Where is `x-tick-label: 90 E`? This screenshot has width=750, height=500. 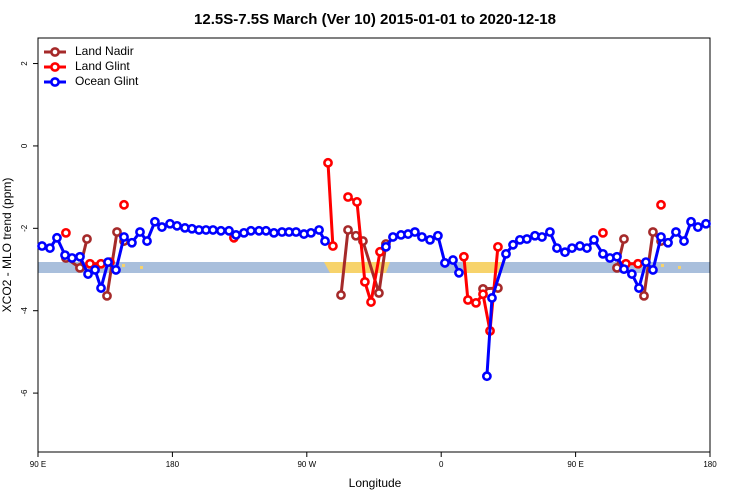
x-tick-label: 90 E is located at coordinates (38, 464).